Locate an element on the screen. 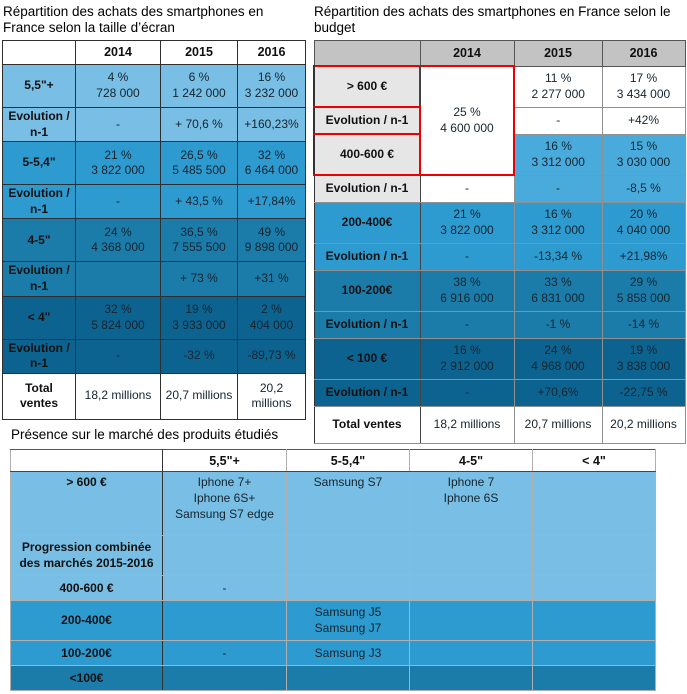 The image size is (687, 694). table-row: Evolution / n-1- -1 % -14 % is located at coordinates (499, 324).